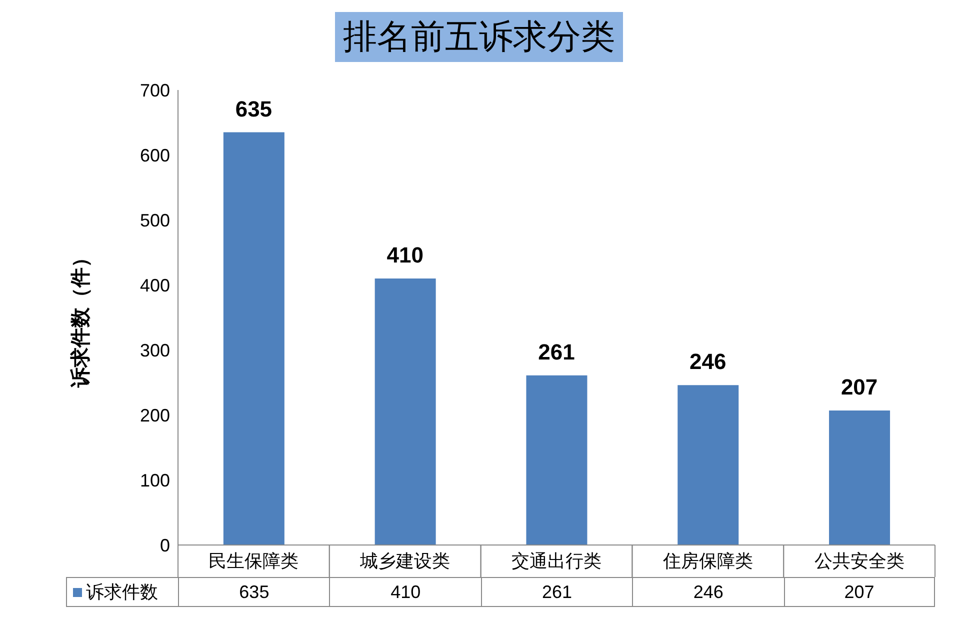 This screenshot has height=633, width=958. I want to click on y-tick-label: 500, so click(155, 220).